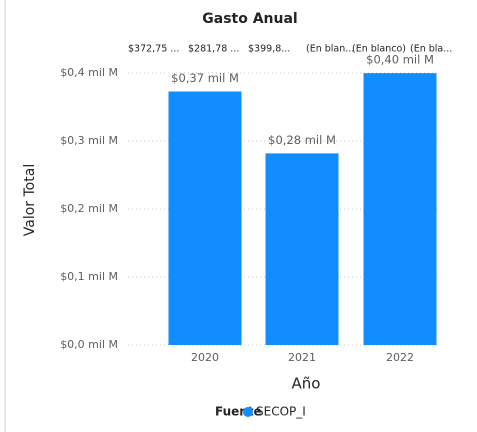  Describe the element at coordinates (302, 357) in the screenshot. I see `x-tick-label: 2021` at that location.